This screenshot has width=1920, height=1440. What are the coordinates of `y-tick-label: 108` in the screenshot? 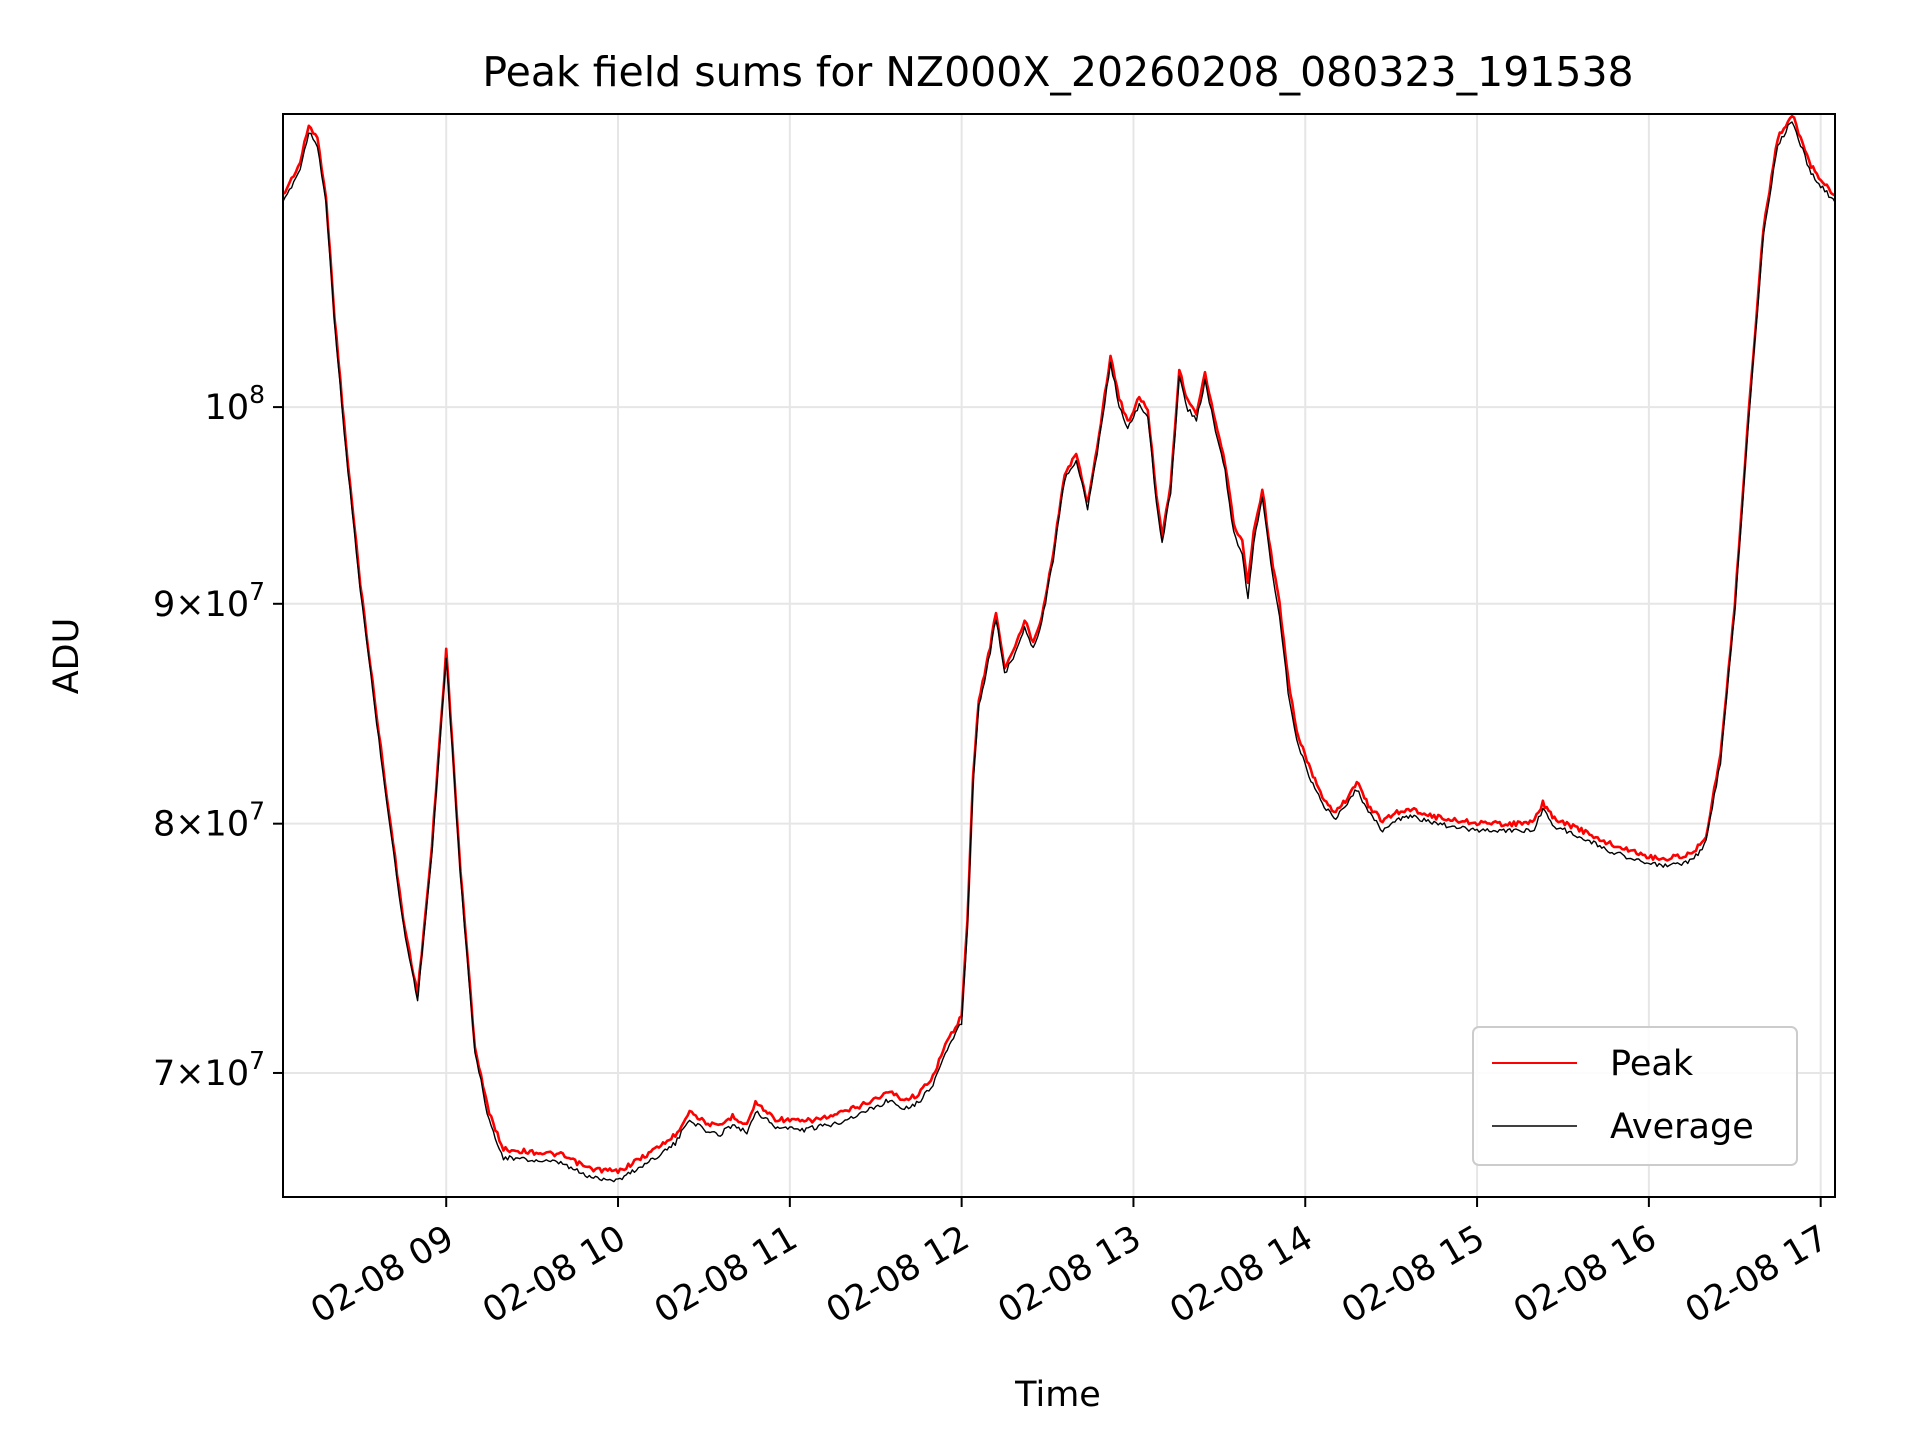 It's located at (235, 404).